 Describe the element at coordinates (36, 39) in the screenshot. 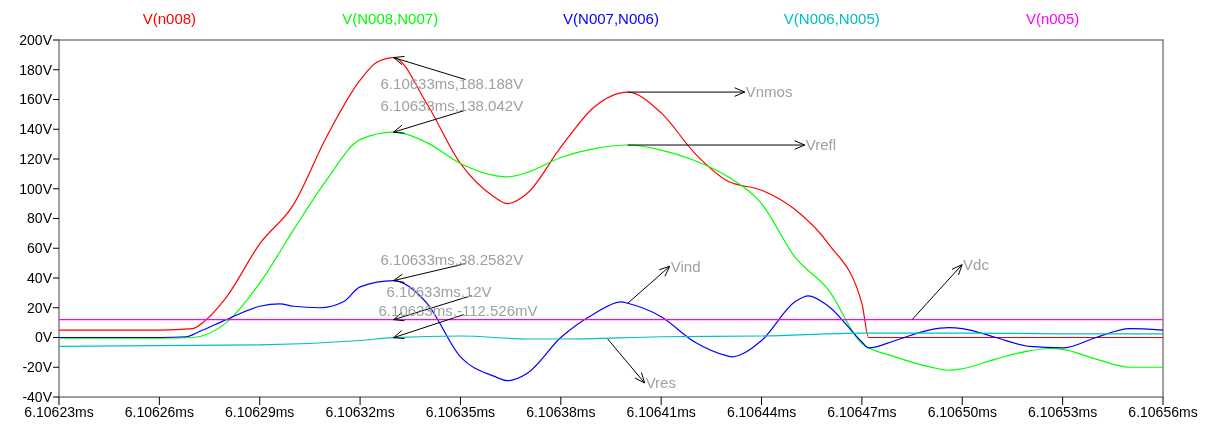

I see `y-tick-label: 200V` at that location.